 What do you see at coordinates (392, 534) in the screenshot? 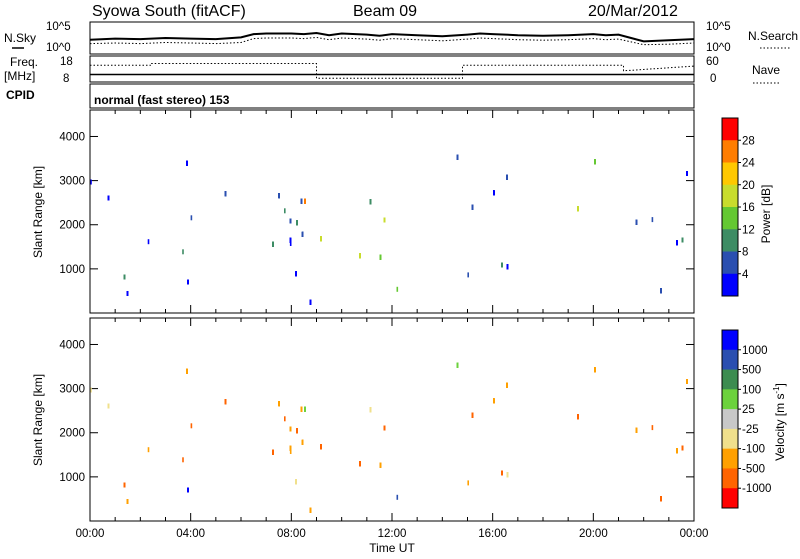
I see `x-tick-label: 12:00` at bounding box center [392, 534].